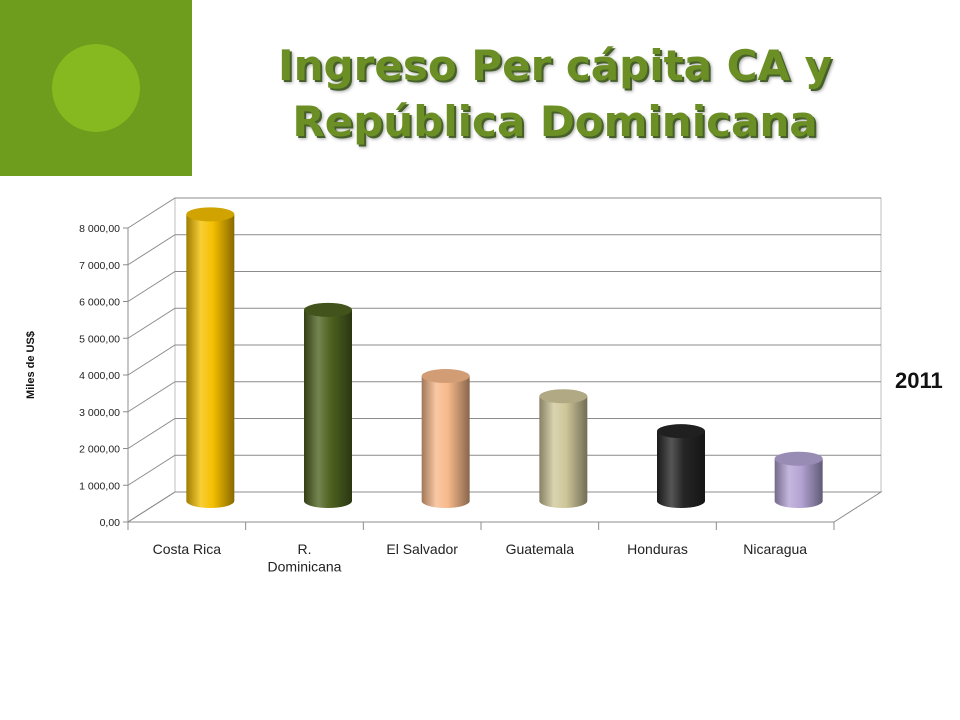 The height and width of the screenshot is (720, 960). What do you see at coordinates (99, 413) in the screenshot?
I see `y-tick-label: 3 000,00` at bounding box center [99, 413].